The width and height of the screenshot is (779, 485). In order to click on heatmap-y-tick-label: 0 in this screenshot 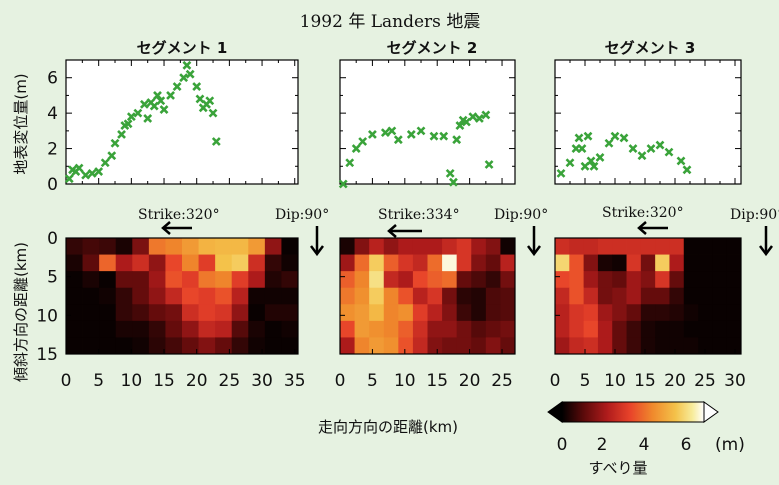, I will do `click(52, 239)`.